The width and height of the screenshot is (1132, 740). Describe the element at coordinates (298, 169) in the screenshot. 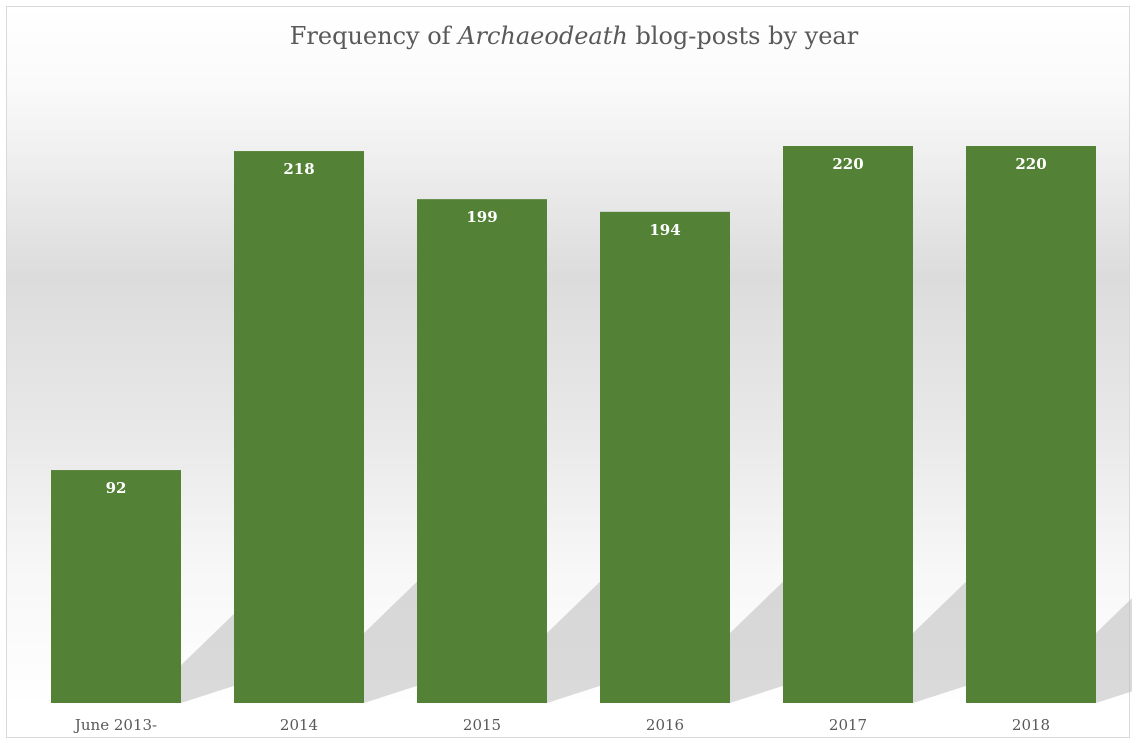

I see `data-label: 218` at that location.